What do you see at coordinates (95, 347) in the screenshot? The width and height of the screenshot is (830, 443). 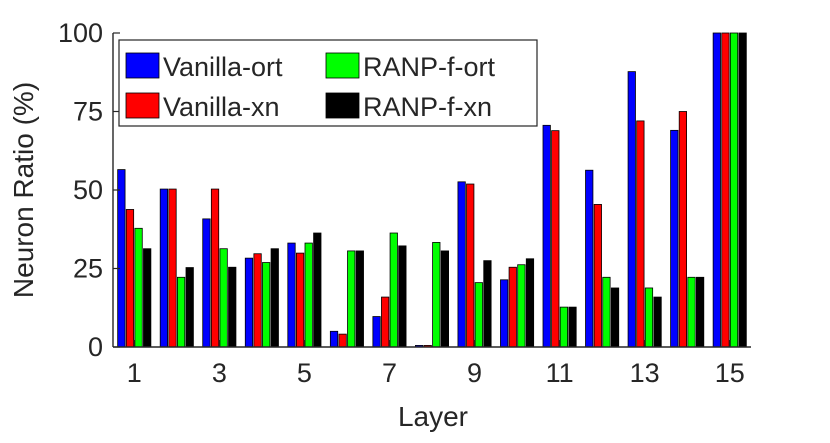 I see `y-tick-label: 0` at bounding box center [95, 347].